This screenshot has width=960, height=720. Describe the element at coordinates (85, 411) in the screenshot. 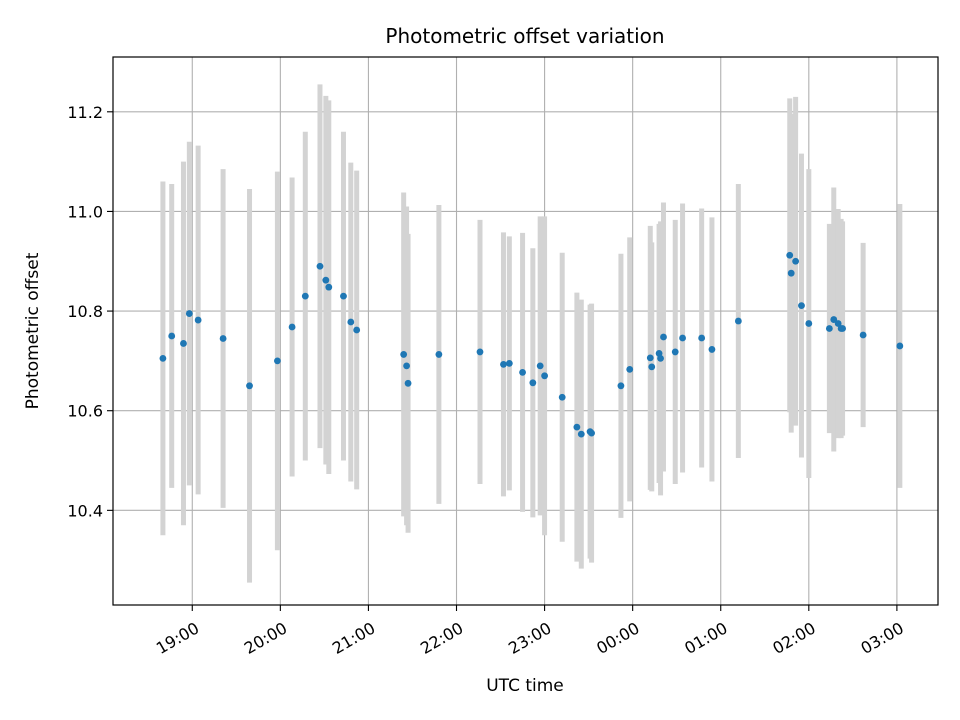

I see `y-tick-label: 10.6` at that location.